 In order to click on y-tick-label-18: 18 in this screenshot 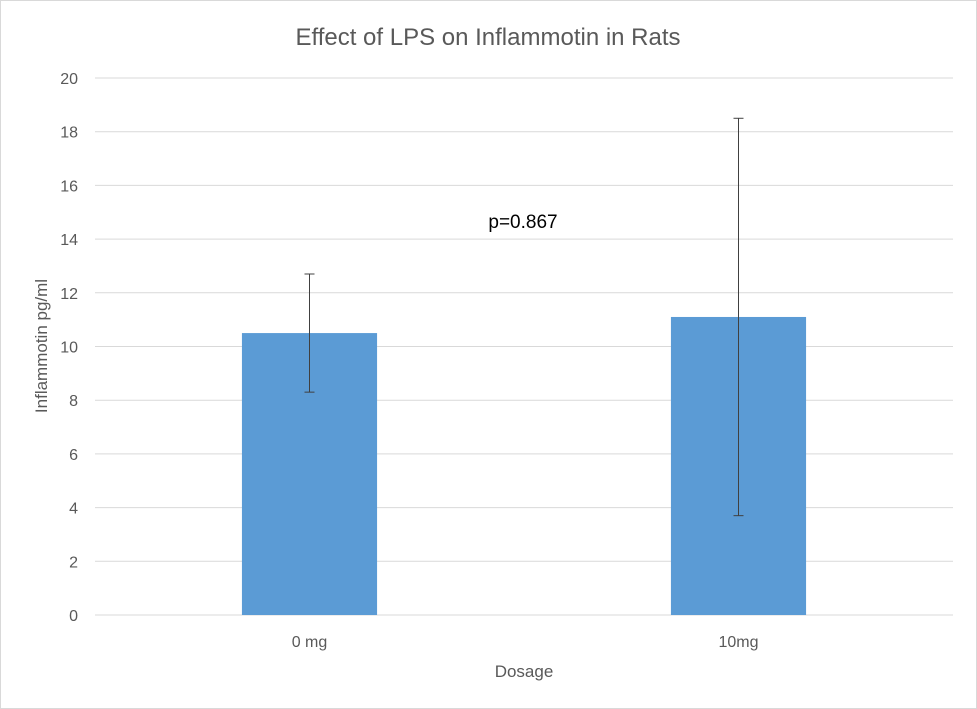, I will do `click(69, 133)`.